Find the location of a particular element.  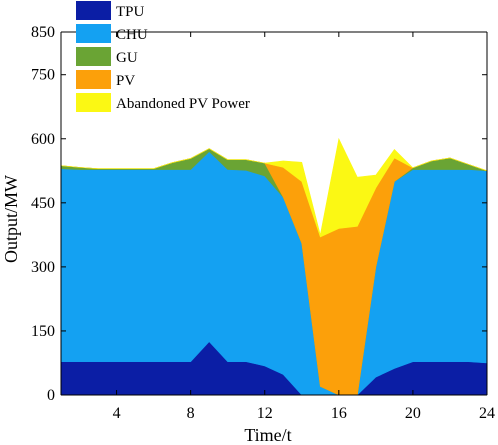

legend-swatch-abandoned-pv-power is located at coordinates (93, 102).